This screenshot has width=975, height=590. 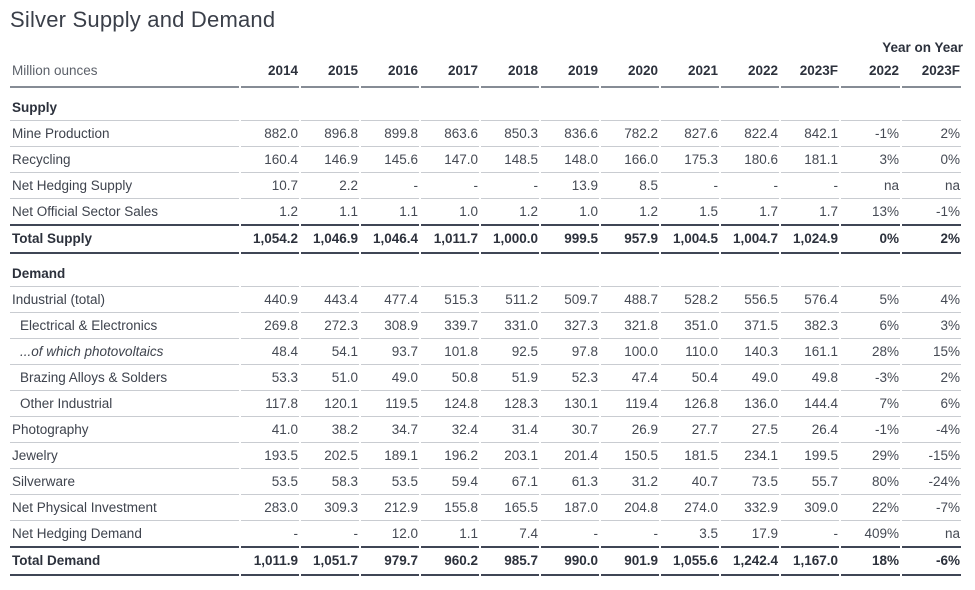 I want to click on cell-value: 308.9, so click(x=390, y=326).